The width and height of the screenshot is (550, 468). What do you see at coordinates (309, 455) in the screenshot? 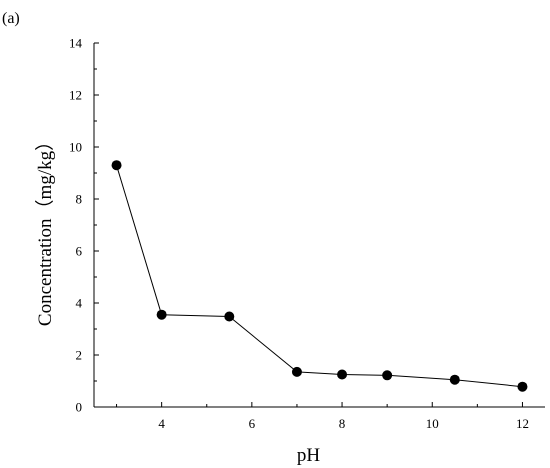
I see `x-axis-title: pH` at bounding box center [309, 455].